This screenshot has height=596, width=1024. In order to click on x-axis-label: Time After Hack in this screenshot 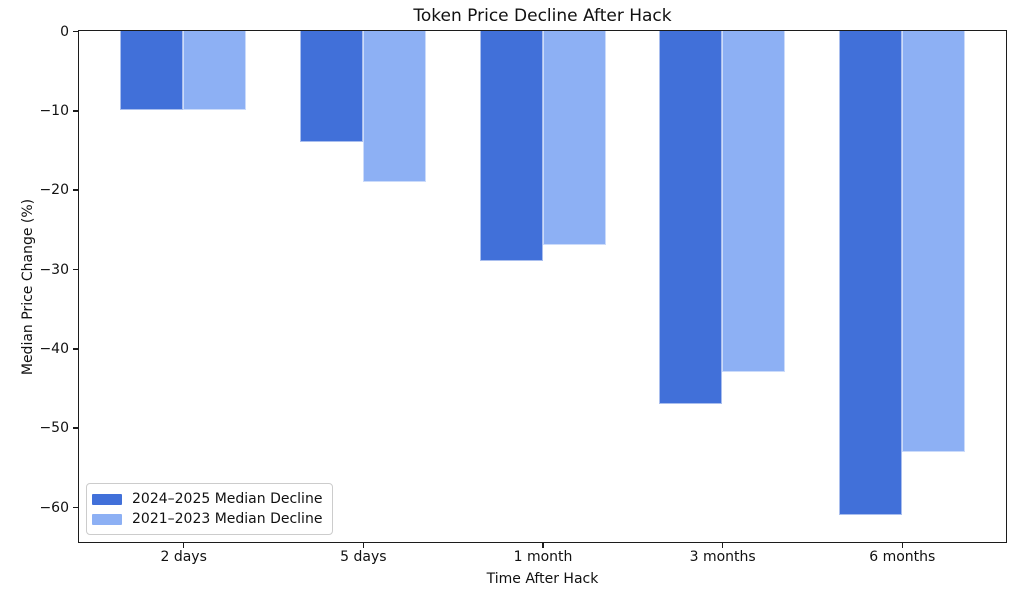, I will do `click(542, 579)`.